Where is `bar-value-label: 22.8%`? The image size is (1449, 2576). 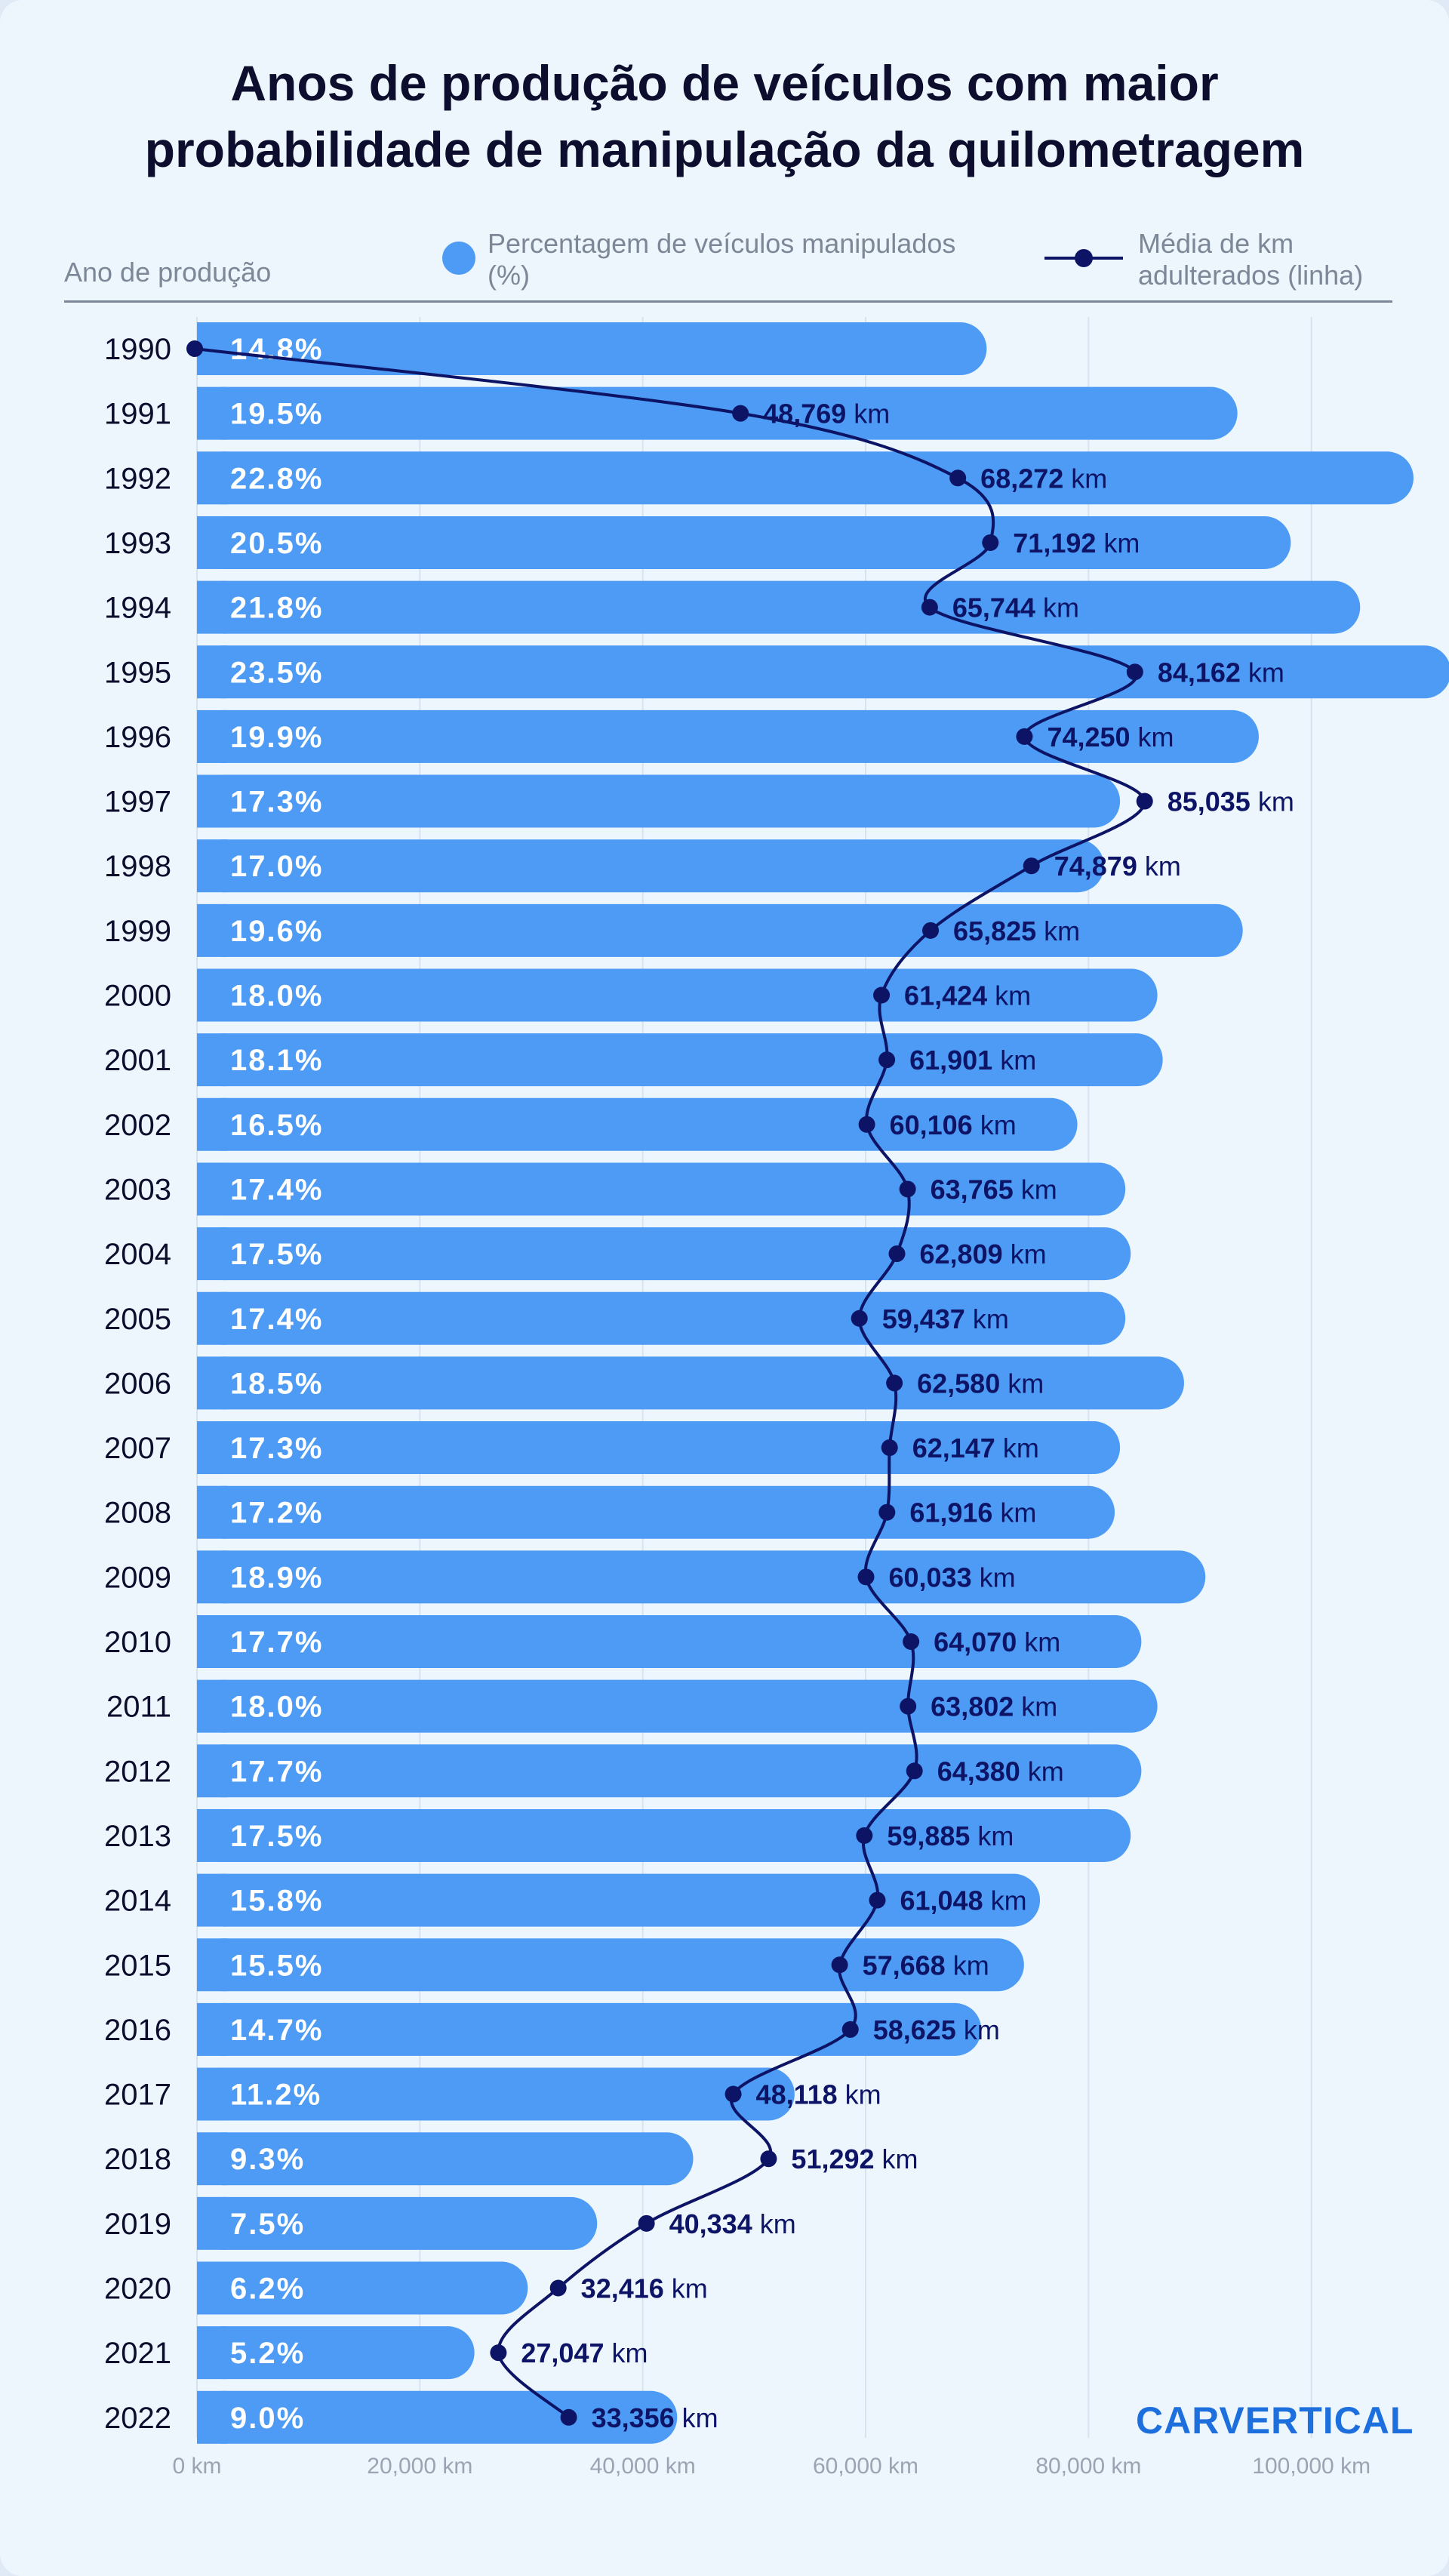 bar-value-label: 22.8% is located at coordinates (276, 478).